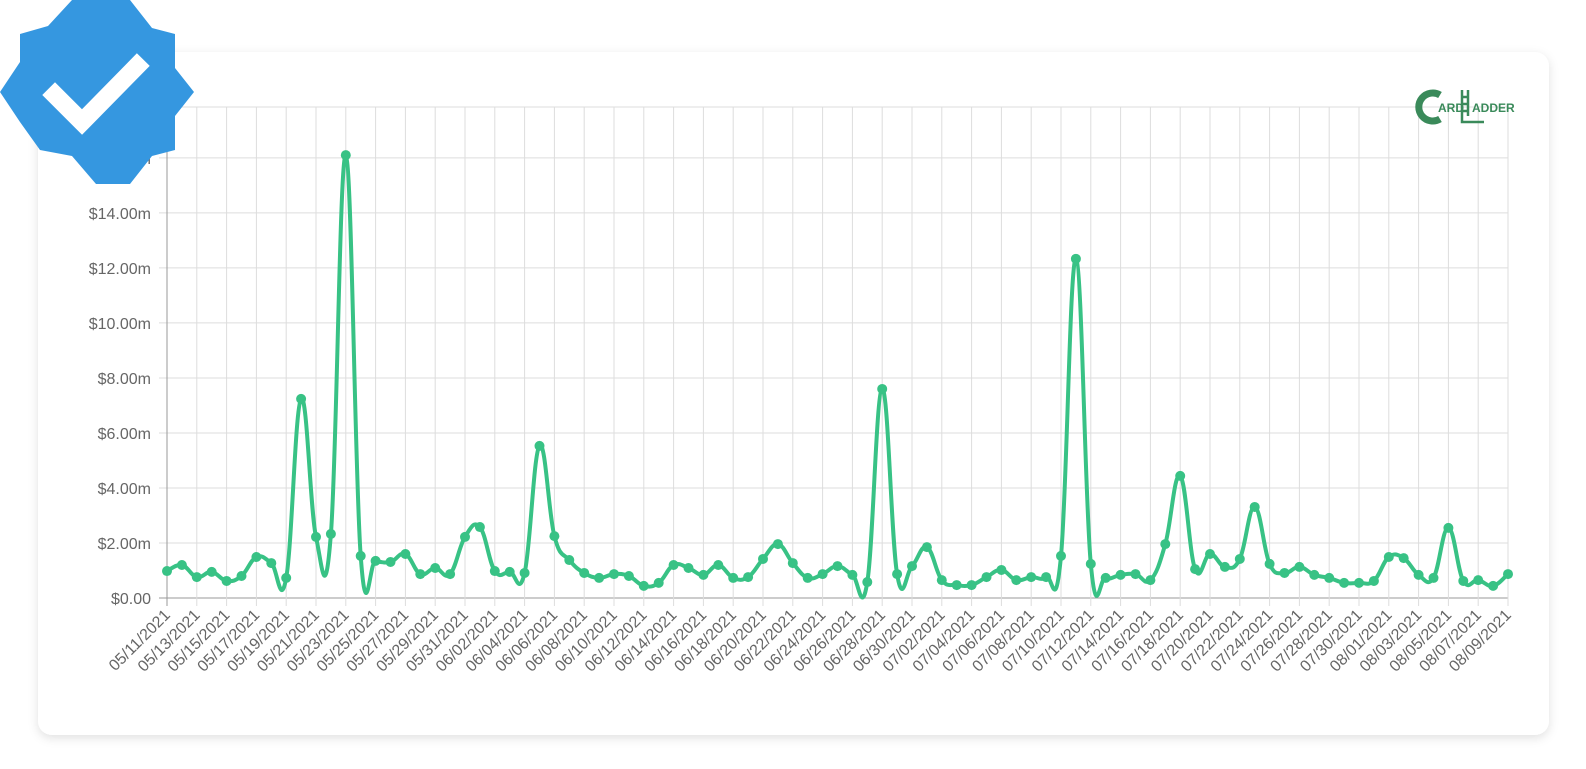  Describe the element at coordinates (1428, 107) in the screenshot. I see `logo-c` at that location.